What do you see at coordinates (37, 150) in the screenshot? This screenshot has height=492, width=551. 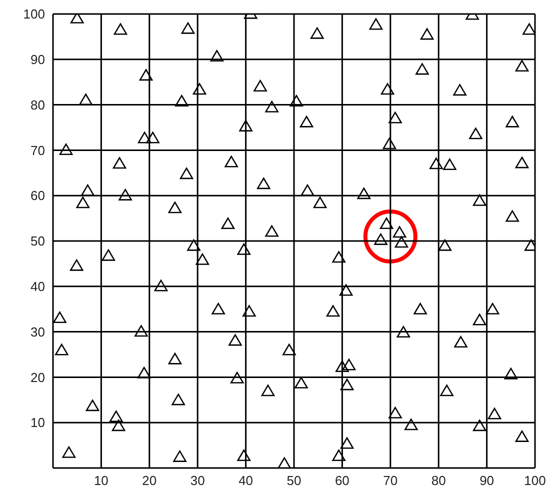 I see `y-tick-label: 70` at bounding box center [37, 150].